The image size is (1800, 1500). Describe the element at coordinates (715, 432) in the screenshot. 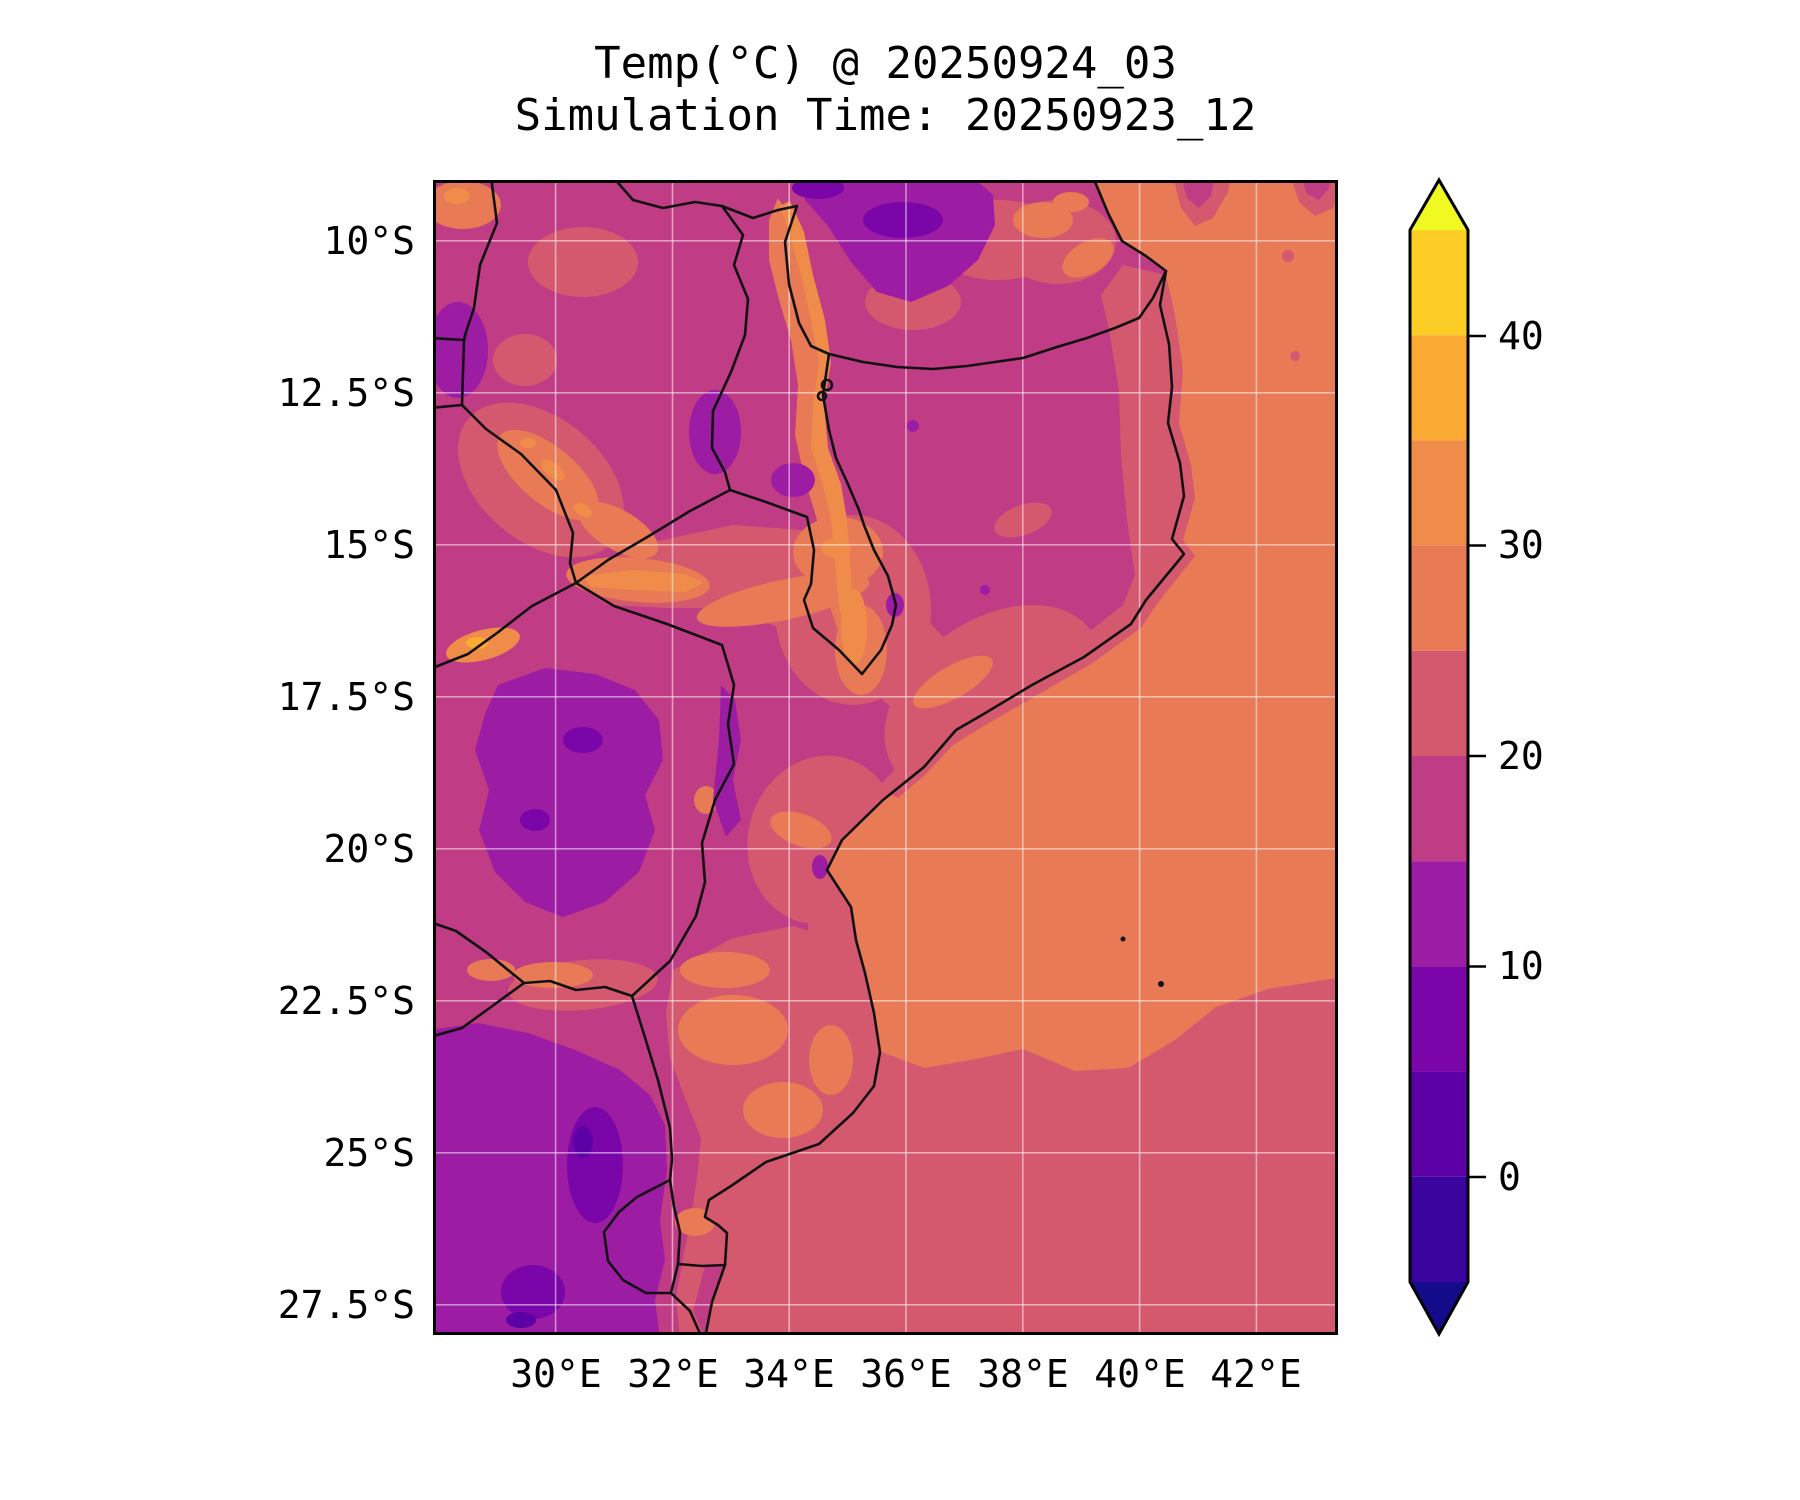

I see `temp-patch-west-of-lake` at that location.